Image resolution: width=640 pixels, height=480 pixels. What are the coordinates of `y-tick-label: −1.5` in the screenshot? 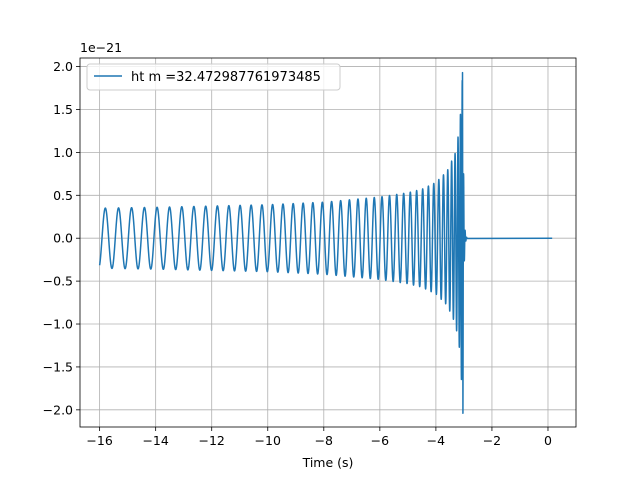 It's located at (58, 366).